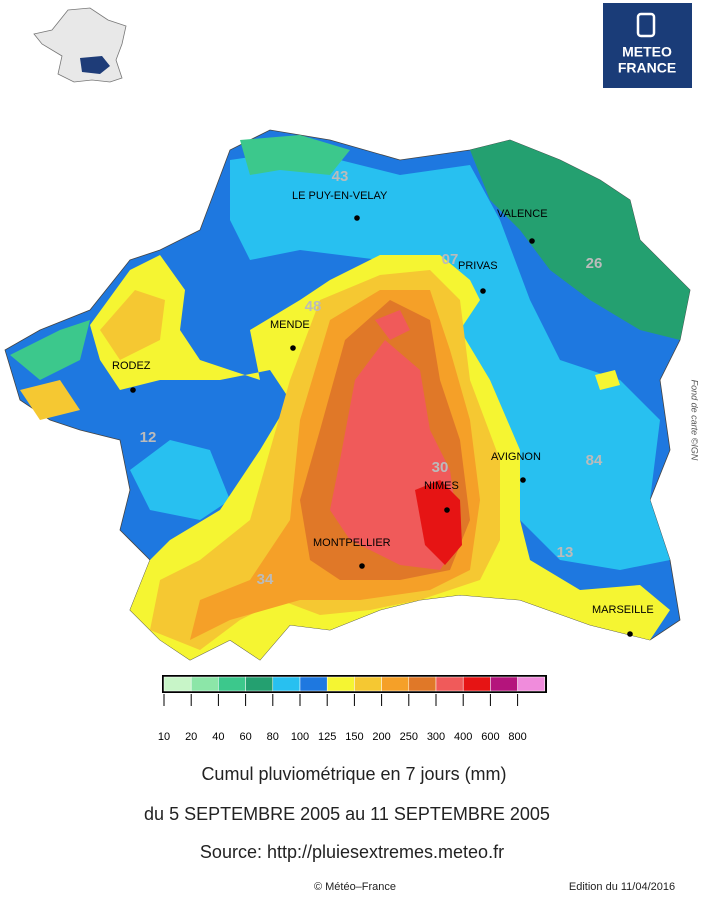  What do you see at coordinates (352, 852) in the screenshot?
I see `source: Source: http://pluiesextremes.meteo.fr` at bounding box center [352, 852].